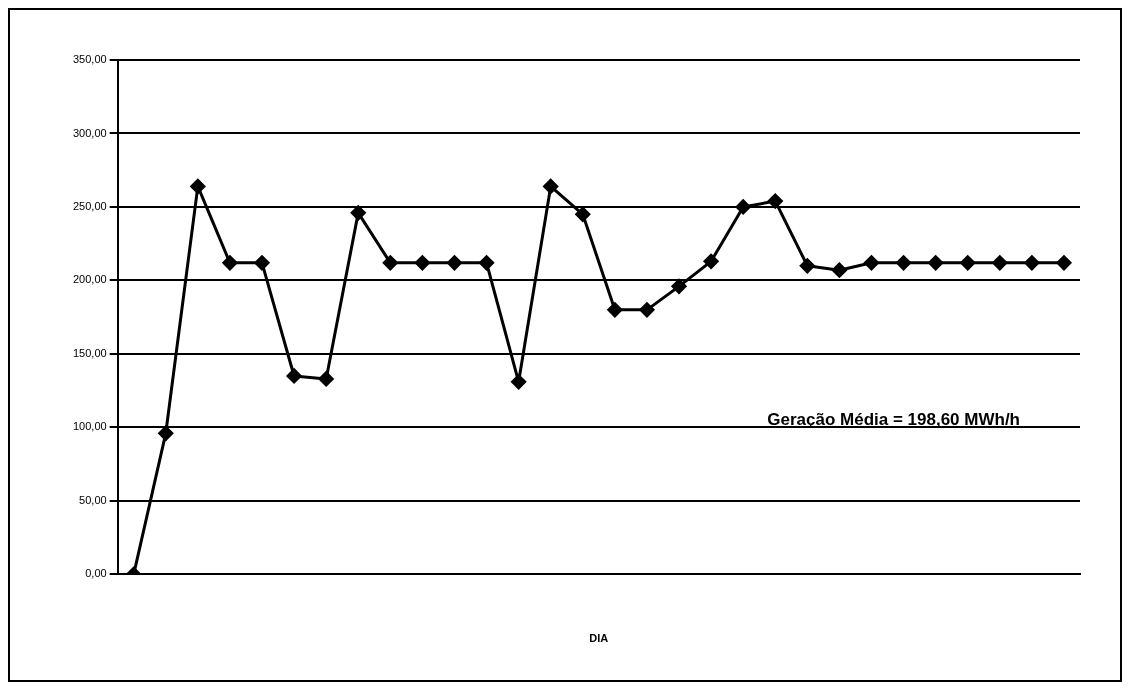 The width and height of the screenshot is (1139, 693). What do you see at coordinates (89, 426) in the screenshot?
I see `y-tick-label: 100,00` at bounding box center [89, 426].